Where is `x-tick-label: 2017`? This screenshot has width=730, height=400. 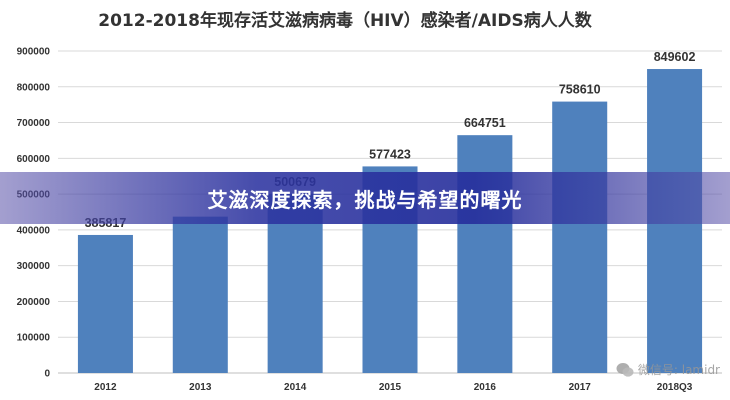 x-tick-label: 2017 is located at coordinates (580, 387).